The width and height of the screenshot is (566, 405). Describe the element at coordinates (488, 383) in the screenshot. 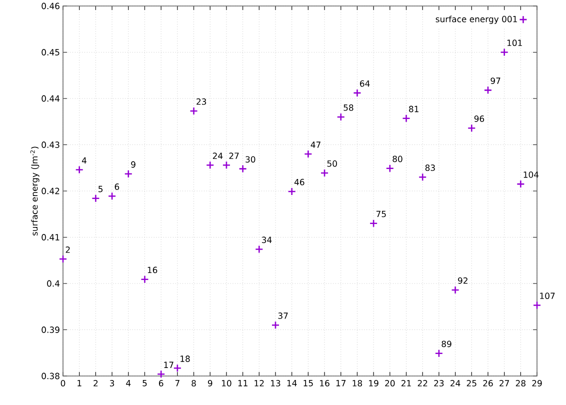

I see `x-tick-label: 26` at that location.